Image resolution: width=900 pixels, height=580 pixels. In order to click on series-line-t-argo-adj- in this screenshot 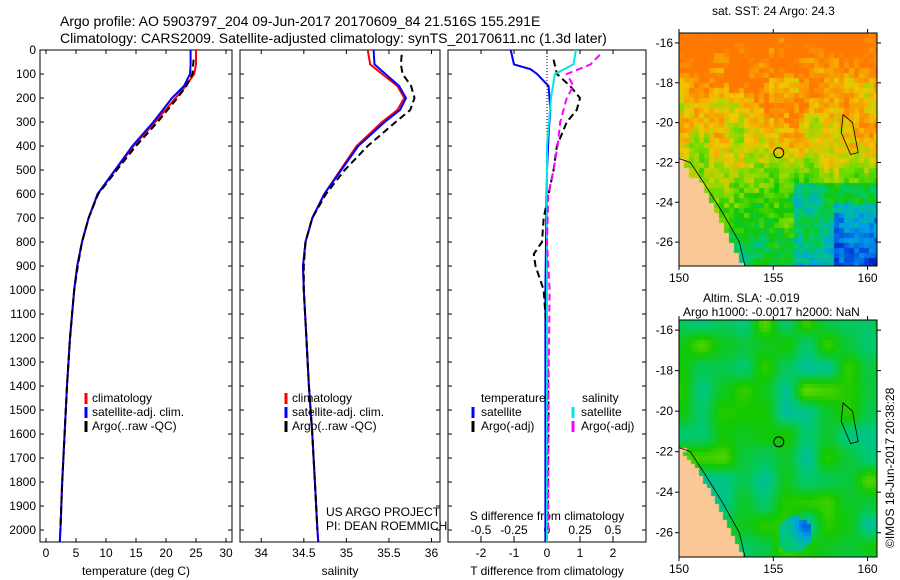, I will do `click(557, 295)`.